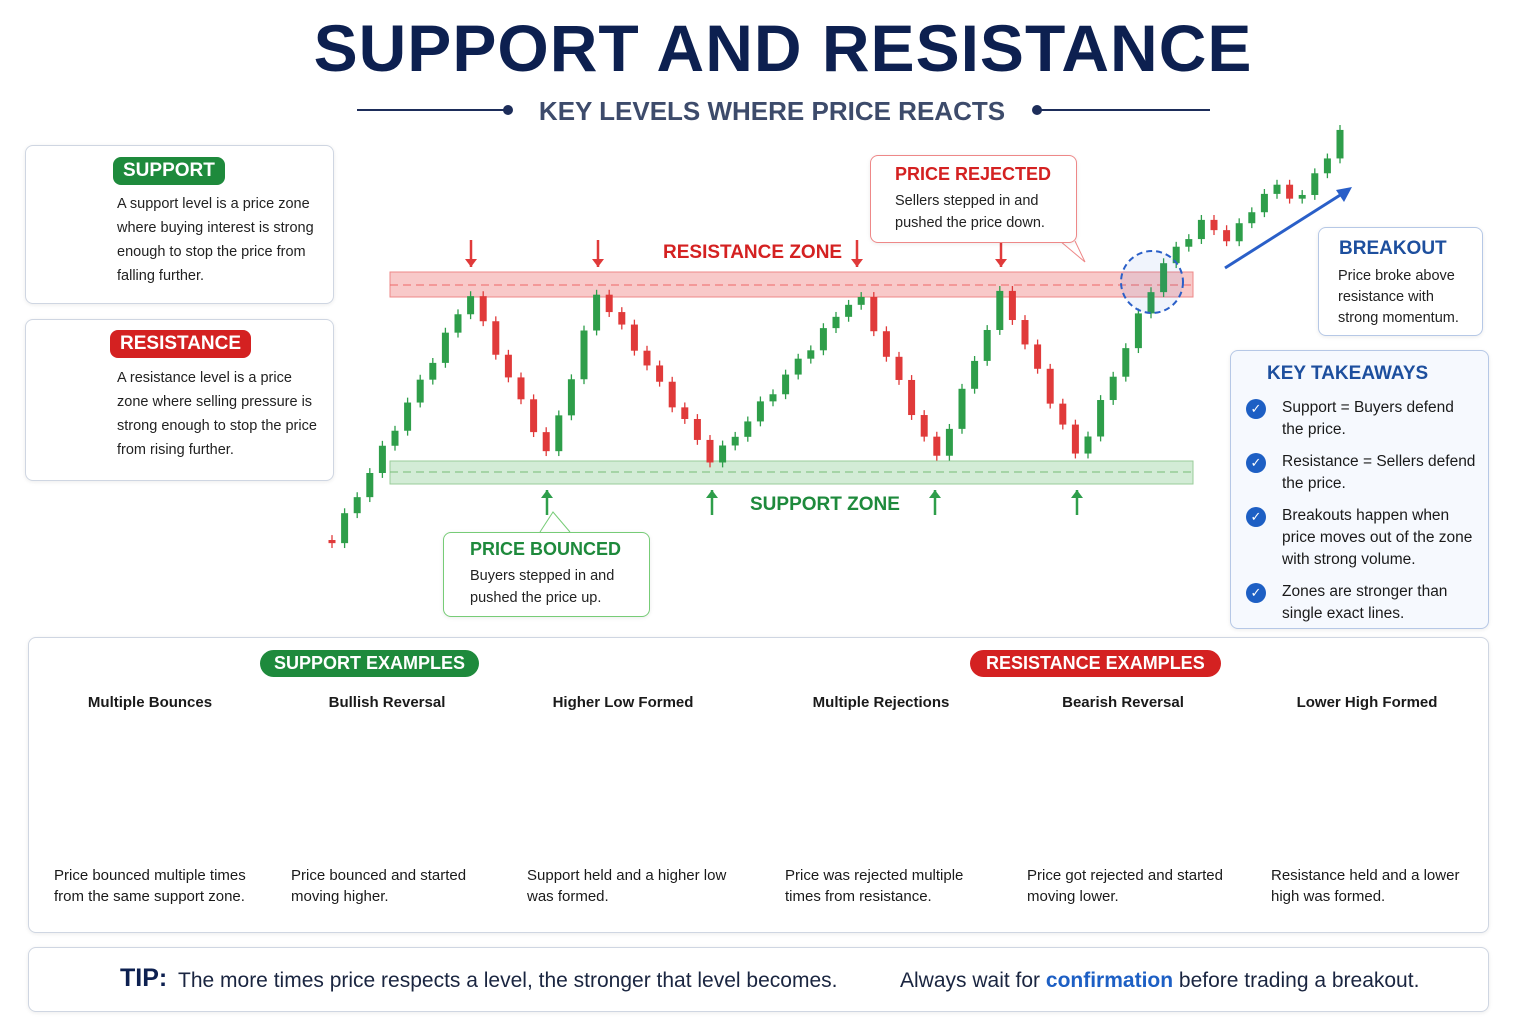  Describe the element at coordinates (370, 663) in the screenshot. I see `support-examples-label: SUPPORT EXAMPLES` at that location.